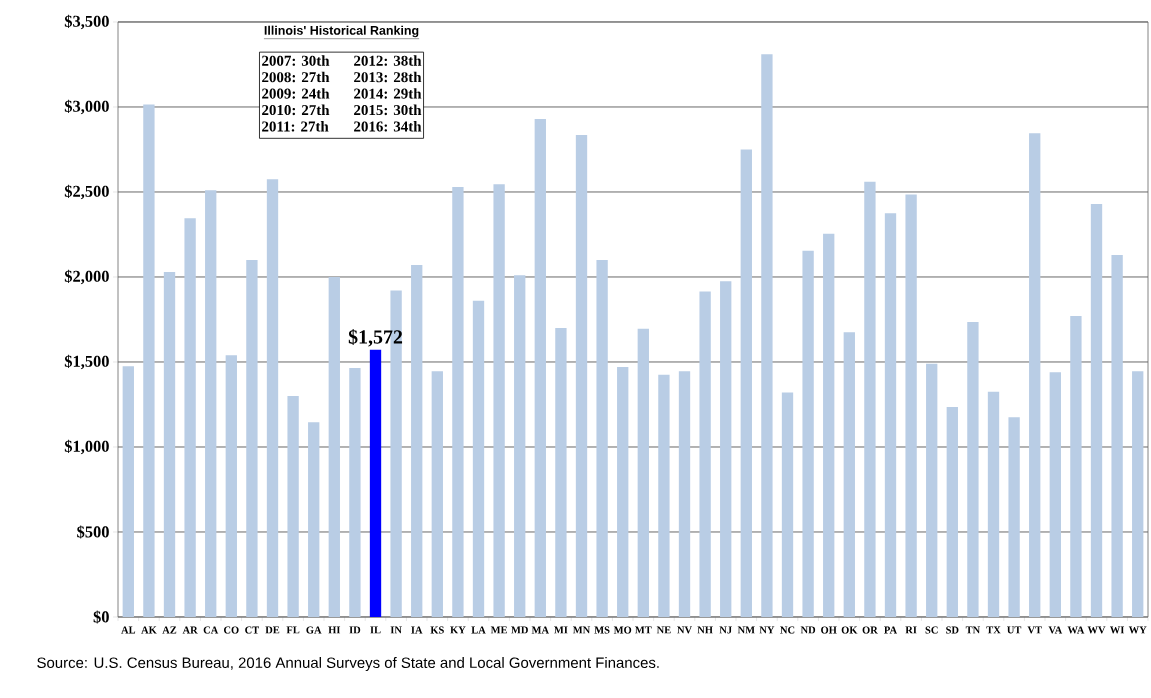  I want to click on y-tick-label: $500, so click(93, 532).